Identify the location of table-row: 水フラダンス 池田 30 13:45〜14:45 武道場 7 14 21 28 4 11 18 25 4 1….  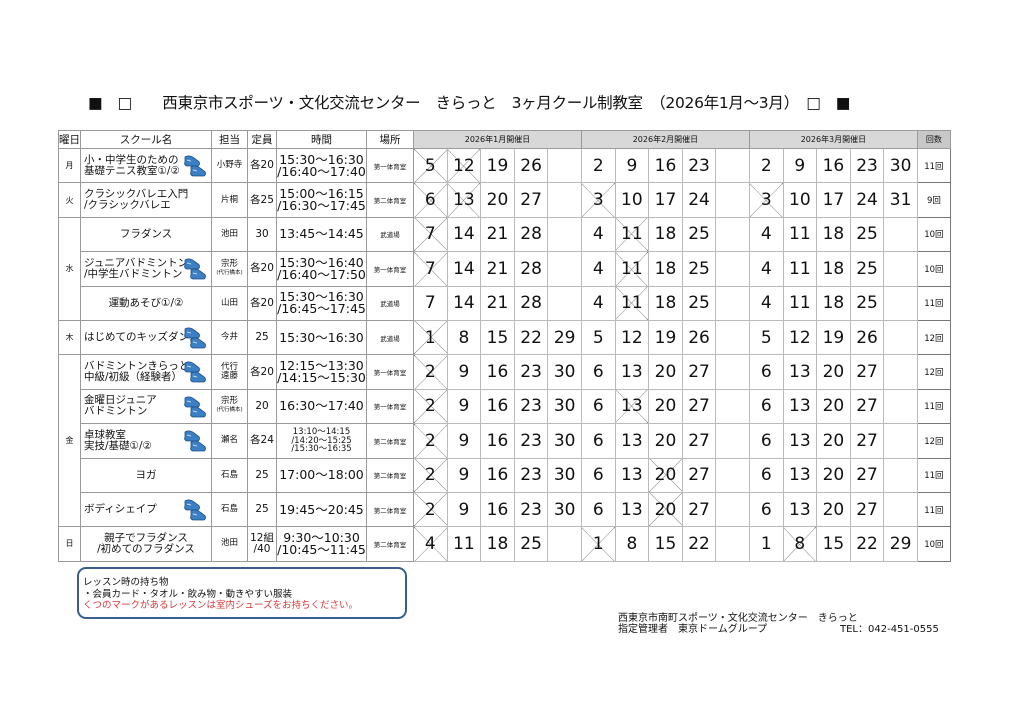
(504, 268).